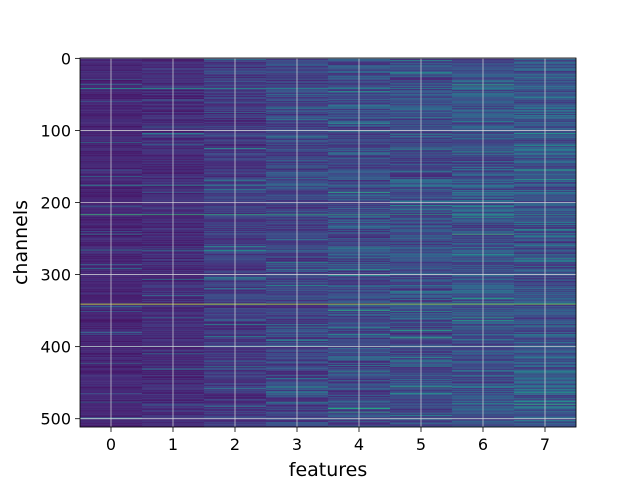  Describe the element at coordinates (55, 347) in the screenshot. I see `y-tick-label: 400` at that location.